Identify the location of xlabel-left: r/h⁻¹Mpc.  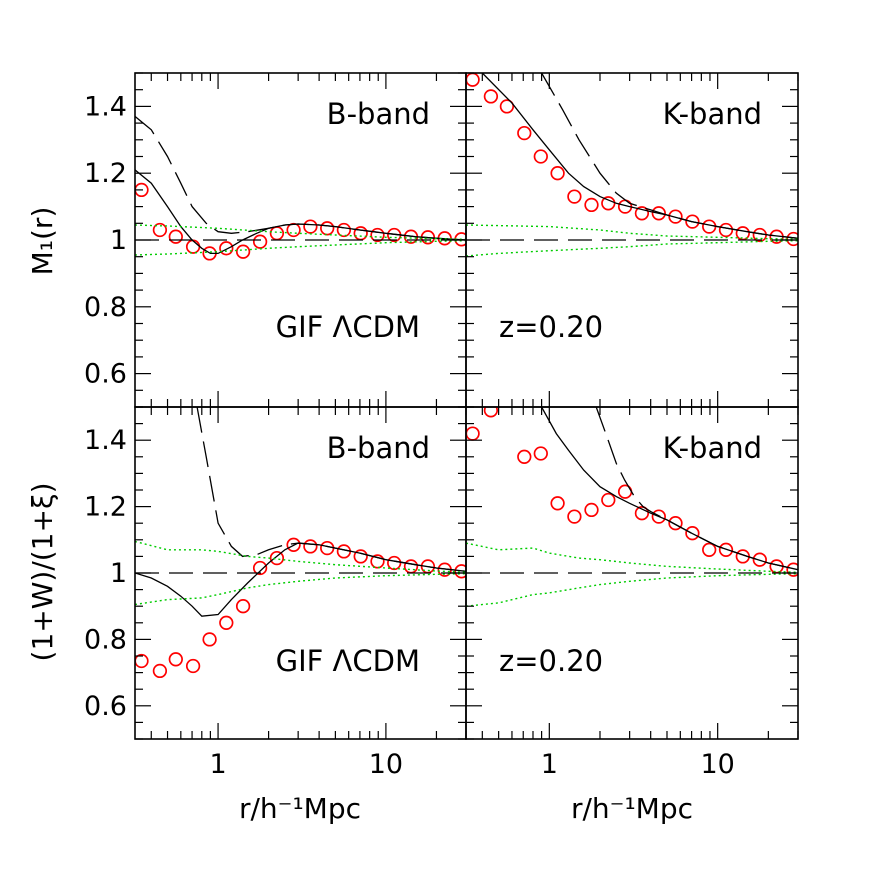
(300, 808).